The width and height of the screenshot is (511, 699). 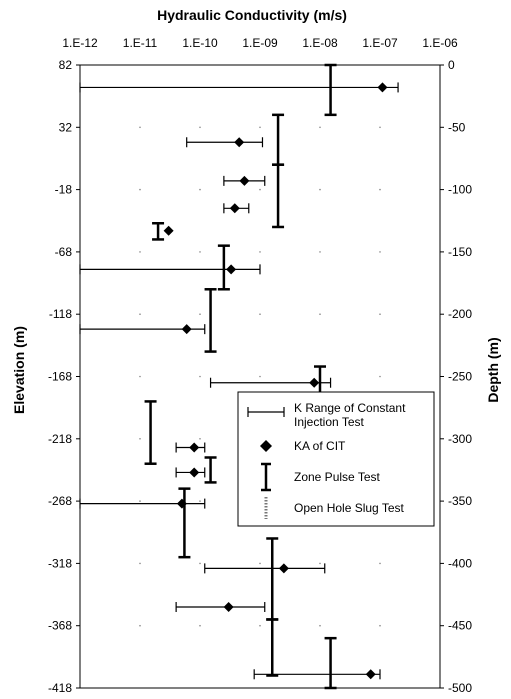 What do you see at coordinates (200, 43) in the screenshot?
I see `x-tick-label: 1.E-10` at bounding box center [200, 43].